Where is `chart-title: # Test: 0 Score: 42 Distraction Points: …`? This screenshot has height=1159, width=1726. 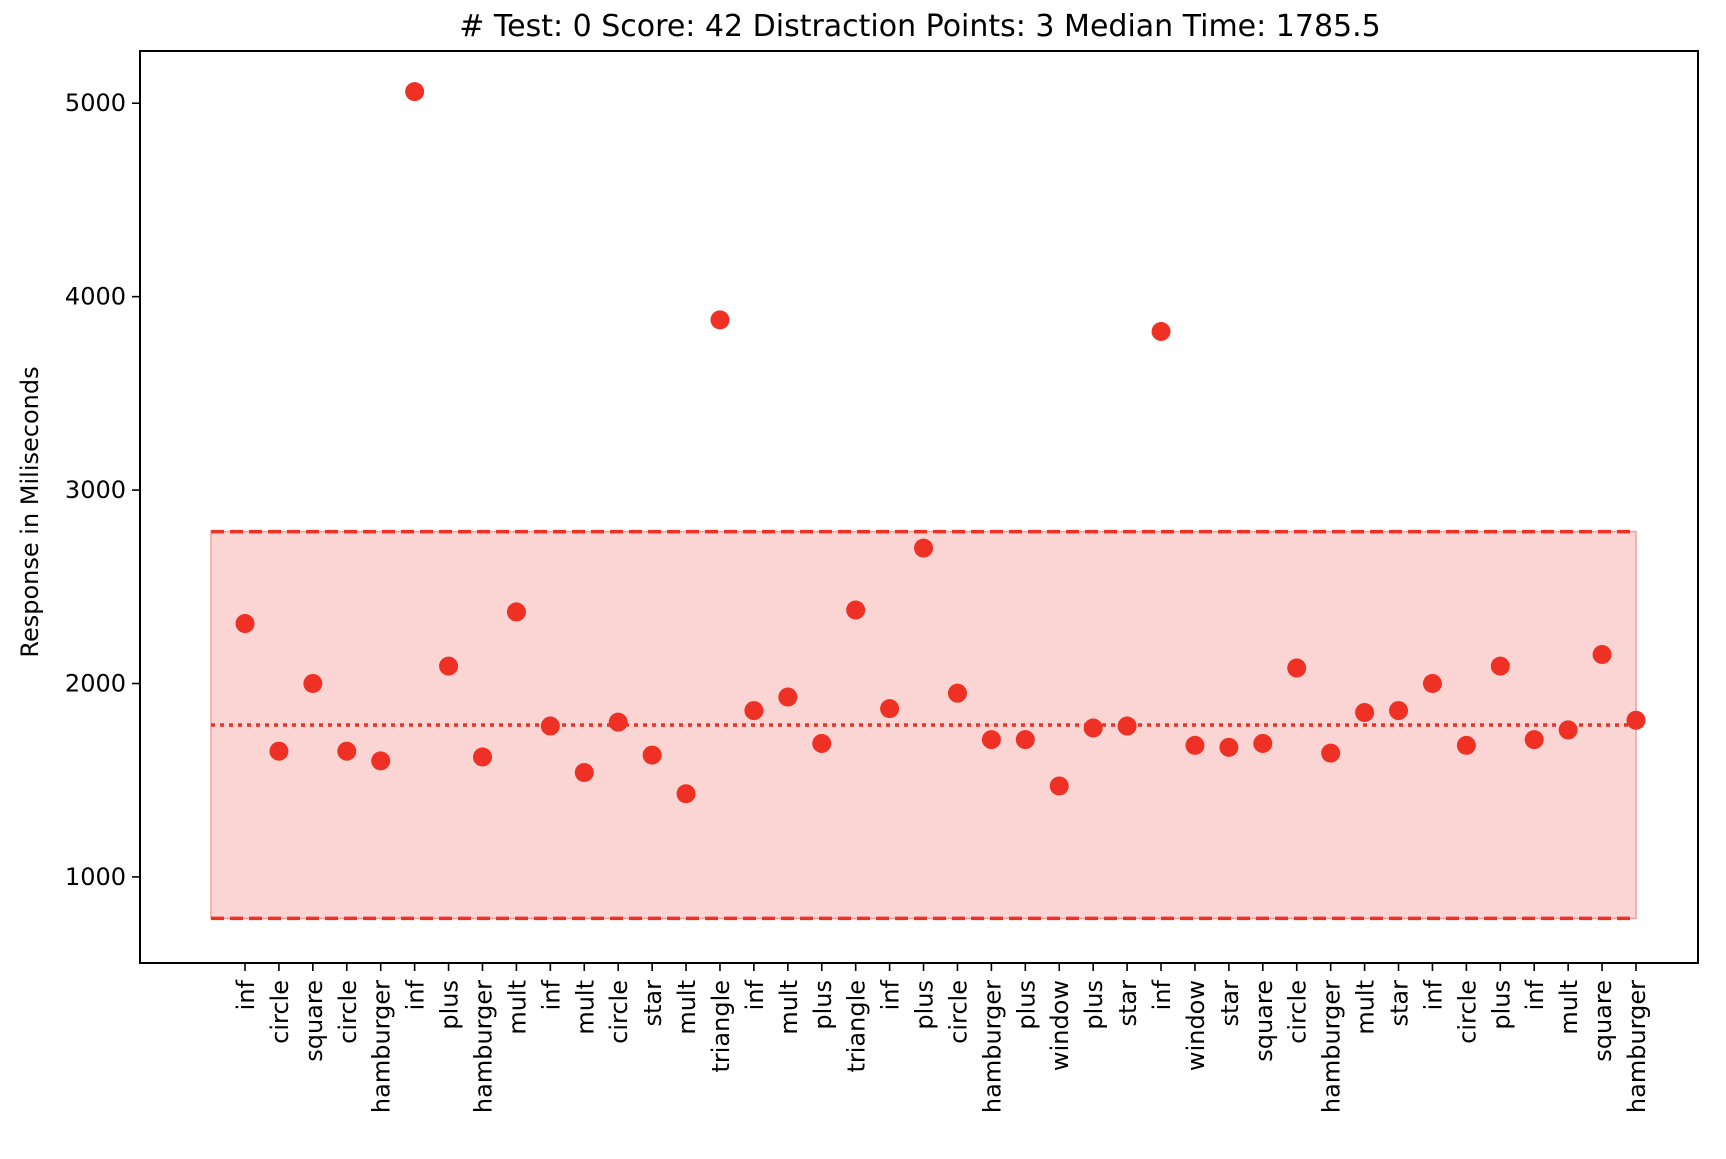
chart-title: # Test: 0 Score: 42 Distraction Points: … is located at coordinates (920, 26).